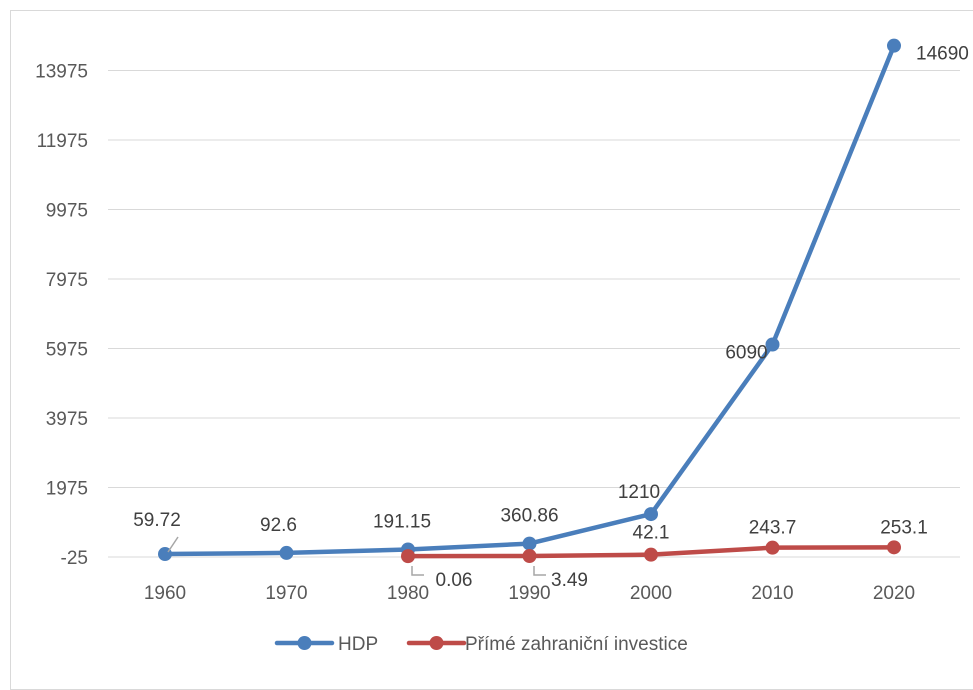 The height and width of the screenshot is (690, 973). What do you see at coordinates (772, 593) in the screenshot?
I see `x-tick-label: 2010` at bounding box center [772, 593].